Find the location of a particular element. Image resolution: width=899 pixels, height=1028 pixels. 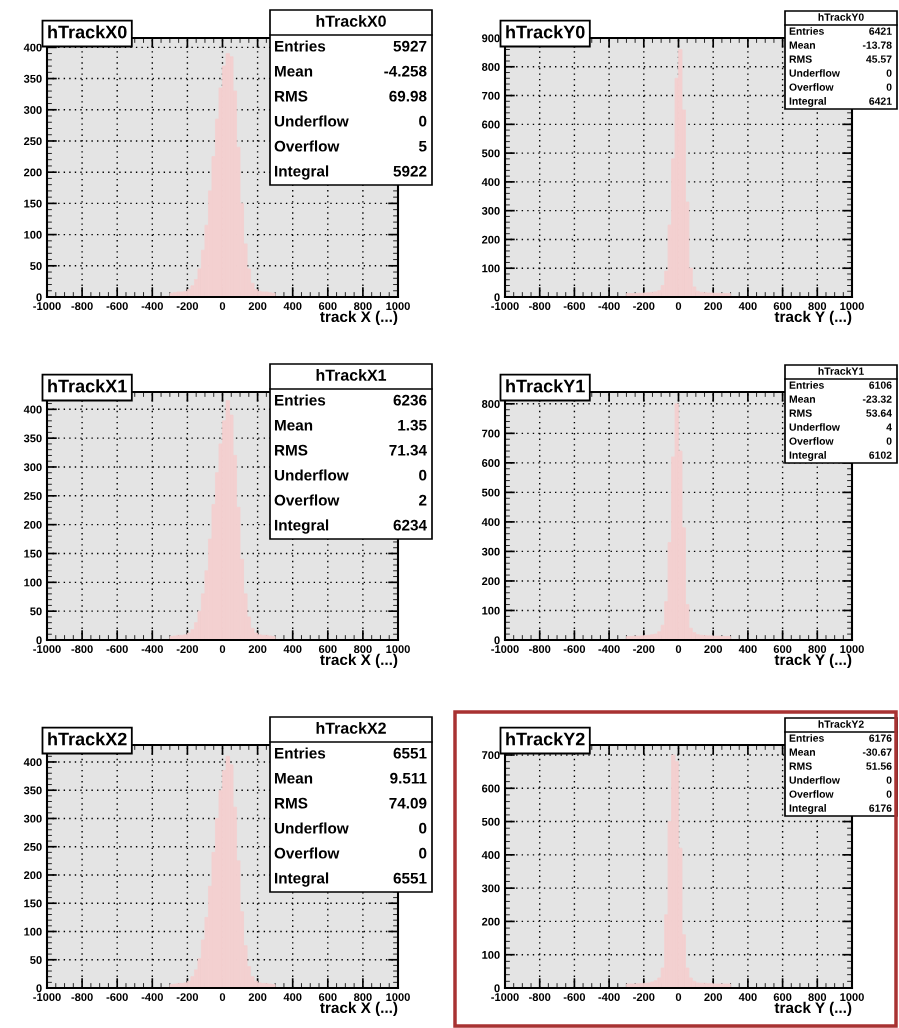

annotation: 5927 is located at coordinates (410, 46).